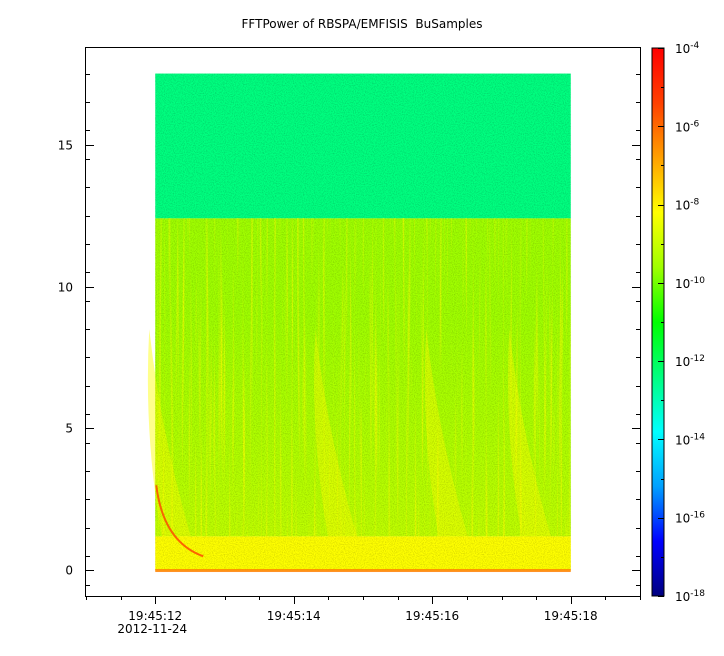 This screenshot has width=724, height=656. Describe the element at coordinates (294, 616) in the screenshot. I see `x-tick-label: 19:45:14` at that location.